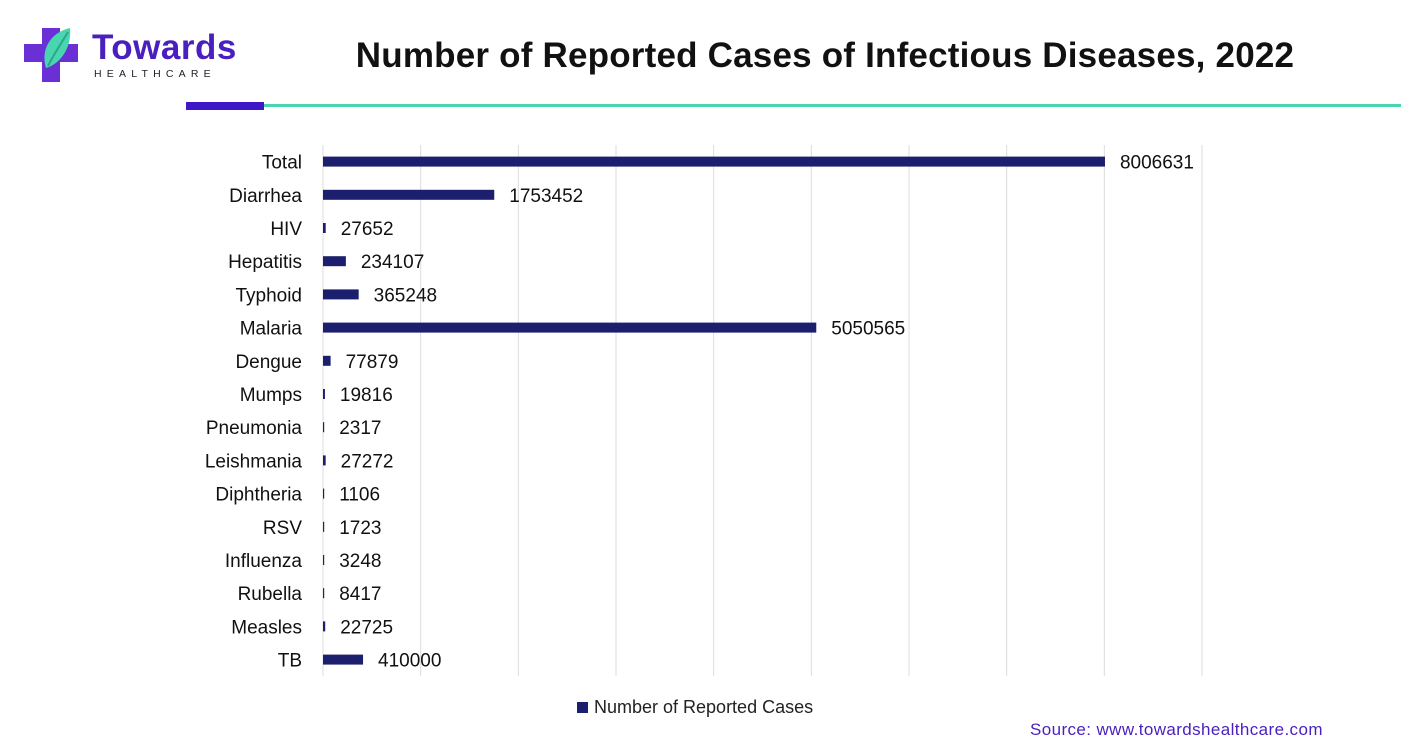  Describe the element at coordinates (270, 594) in the screenshot. I see `category-label: Rubella` at that location.